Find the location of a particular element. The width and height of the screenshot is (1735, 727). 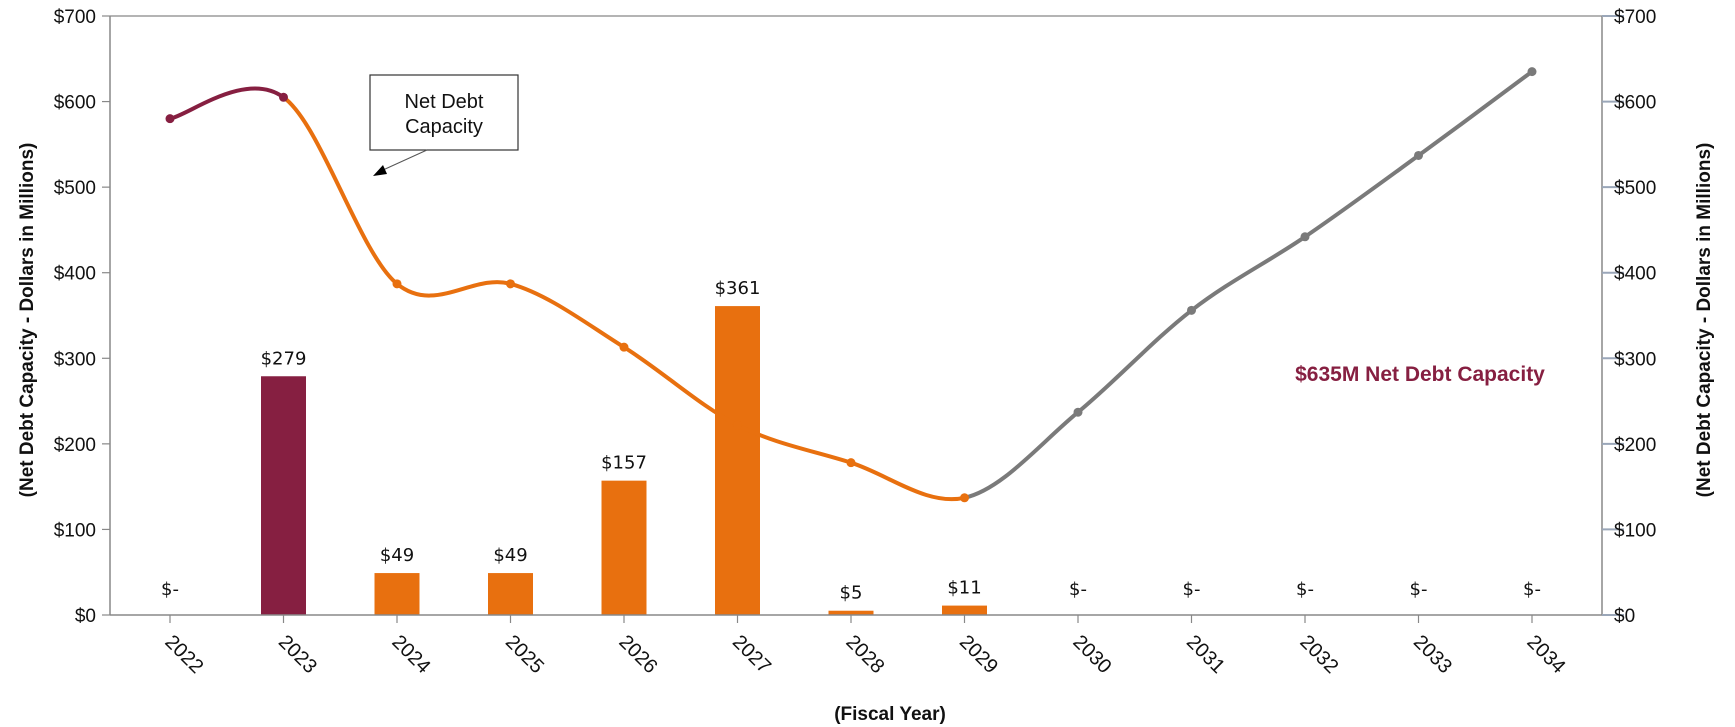

line-point-2022 is located at coordinates (170, 119).